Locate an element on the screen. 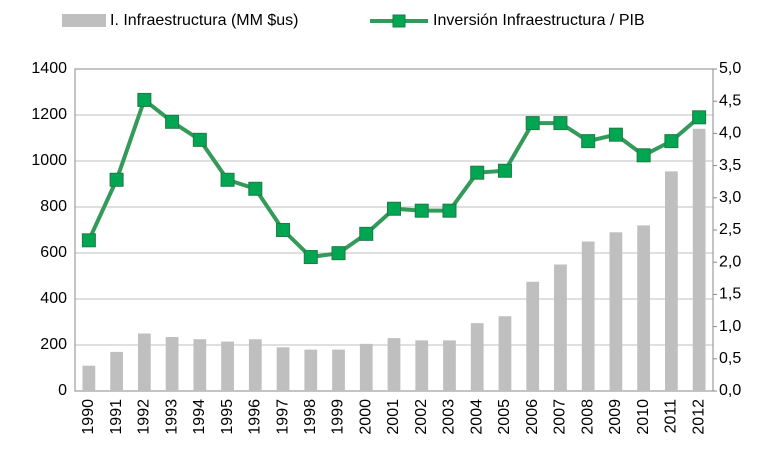 The image size is (761, 460). x-tick-label: 2004 is located at coordinates (476, 417).